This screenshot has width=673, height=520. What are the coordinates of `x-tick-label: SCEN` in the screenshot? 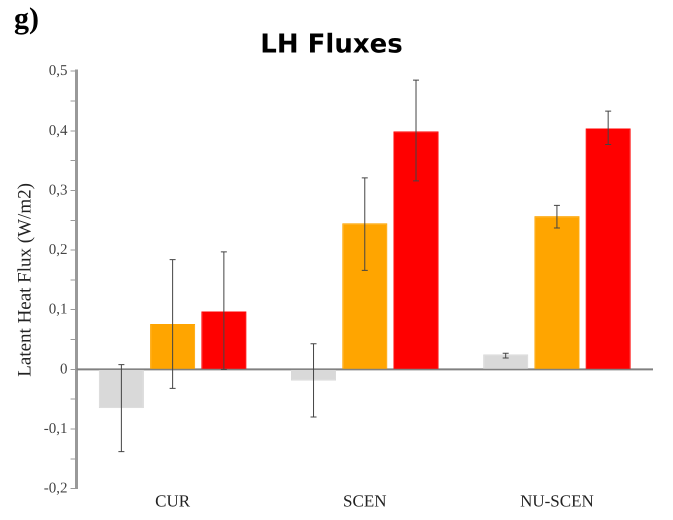 It's located at (365, 500).